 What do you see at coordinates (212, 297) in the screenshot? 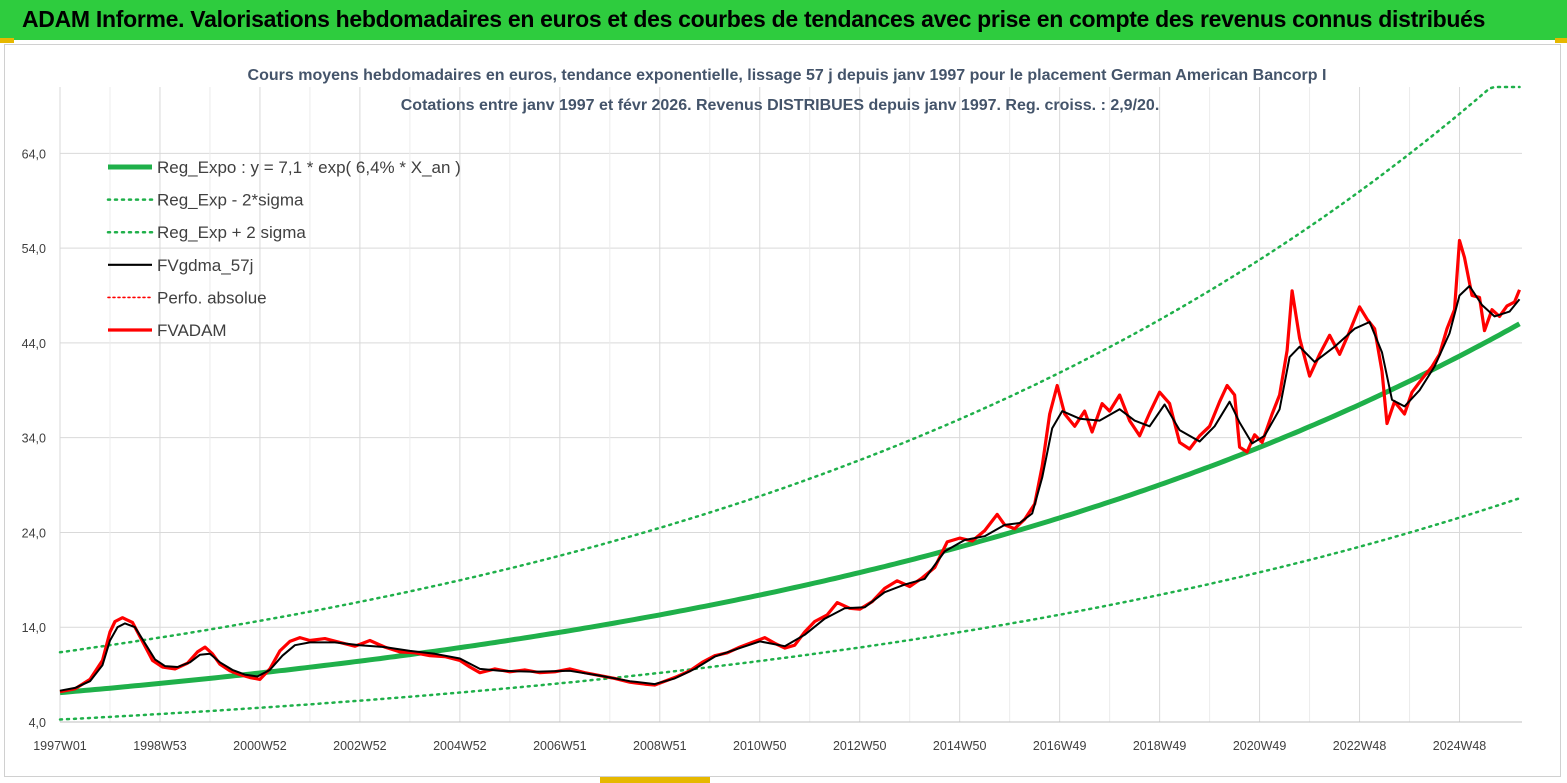
I see `legend-perfo-absolue-label: Perfo. absolue` at bounding box center [212, 297].